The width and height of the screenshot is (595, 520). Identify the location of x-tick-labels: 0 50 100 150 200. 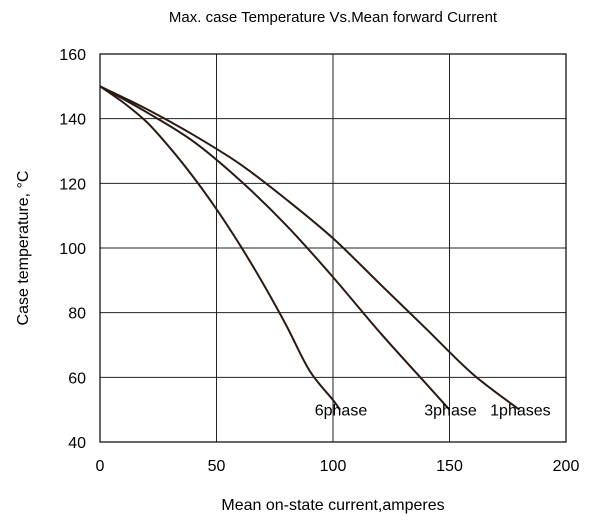
(338, 466).